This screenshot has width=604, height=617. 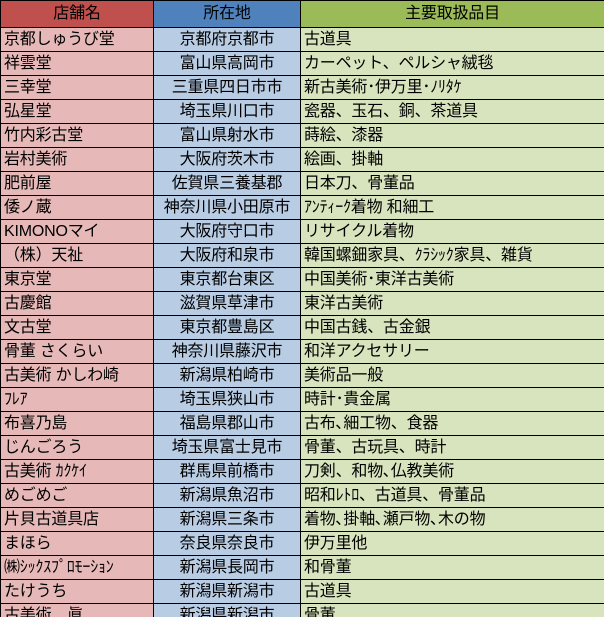 I want to click on cell-shop-goods: 骨董、古玩具、時計, so click(x=452, y=447).